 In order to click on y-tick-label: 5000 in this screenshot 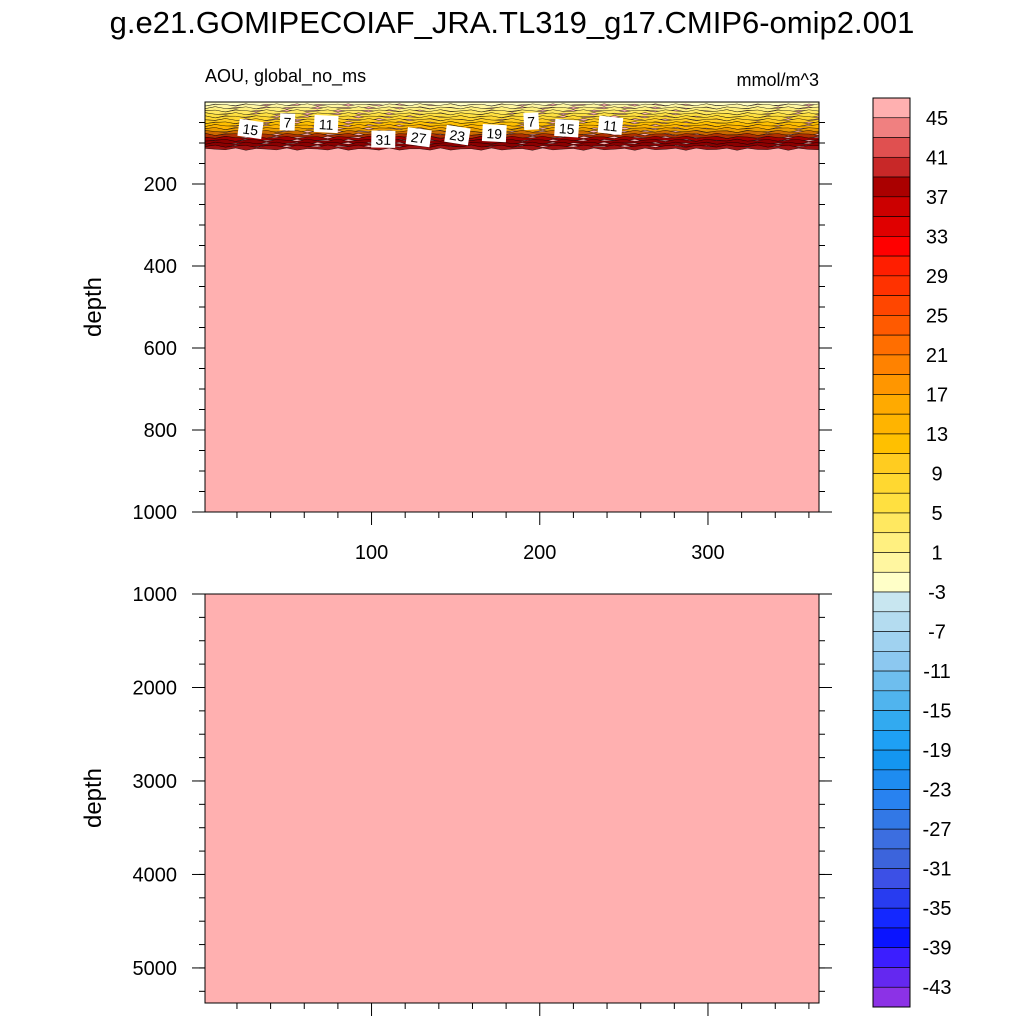, I will do `click(155, 969)`.